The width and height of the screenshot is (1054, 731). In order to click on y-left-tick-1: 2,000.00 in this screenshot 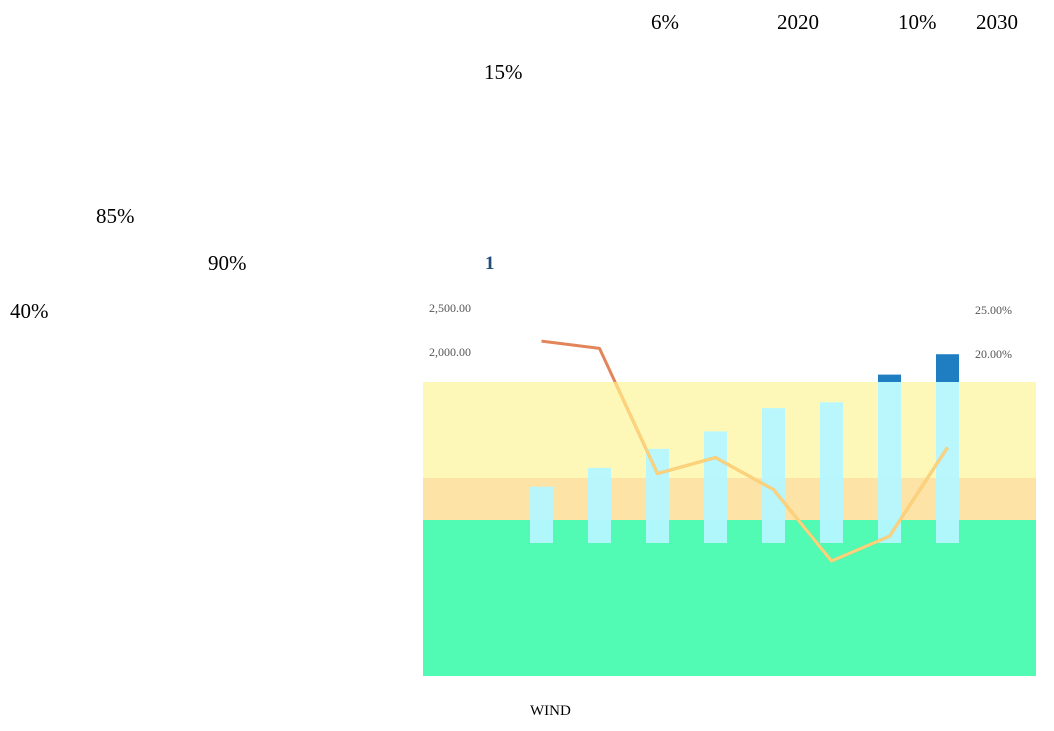, I will do `click(450, 352)`.